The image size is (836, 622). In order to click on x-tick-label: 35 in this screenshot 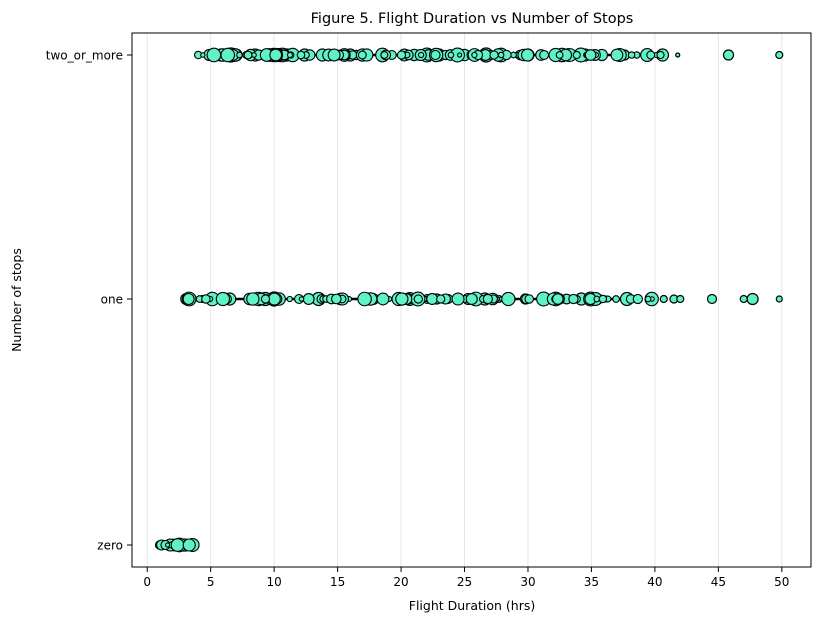, I will do `click(591, 582)`.